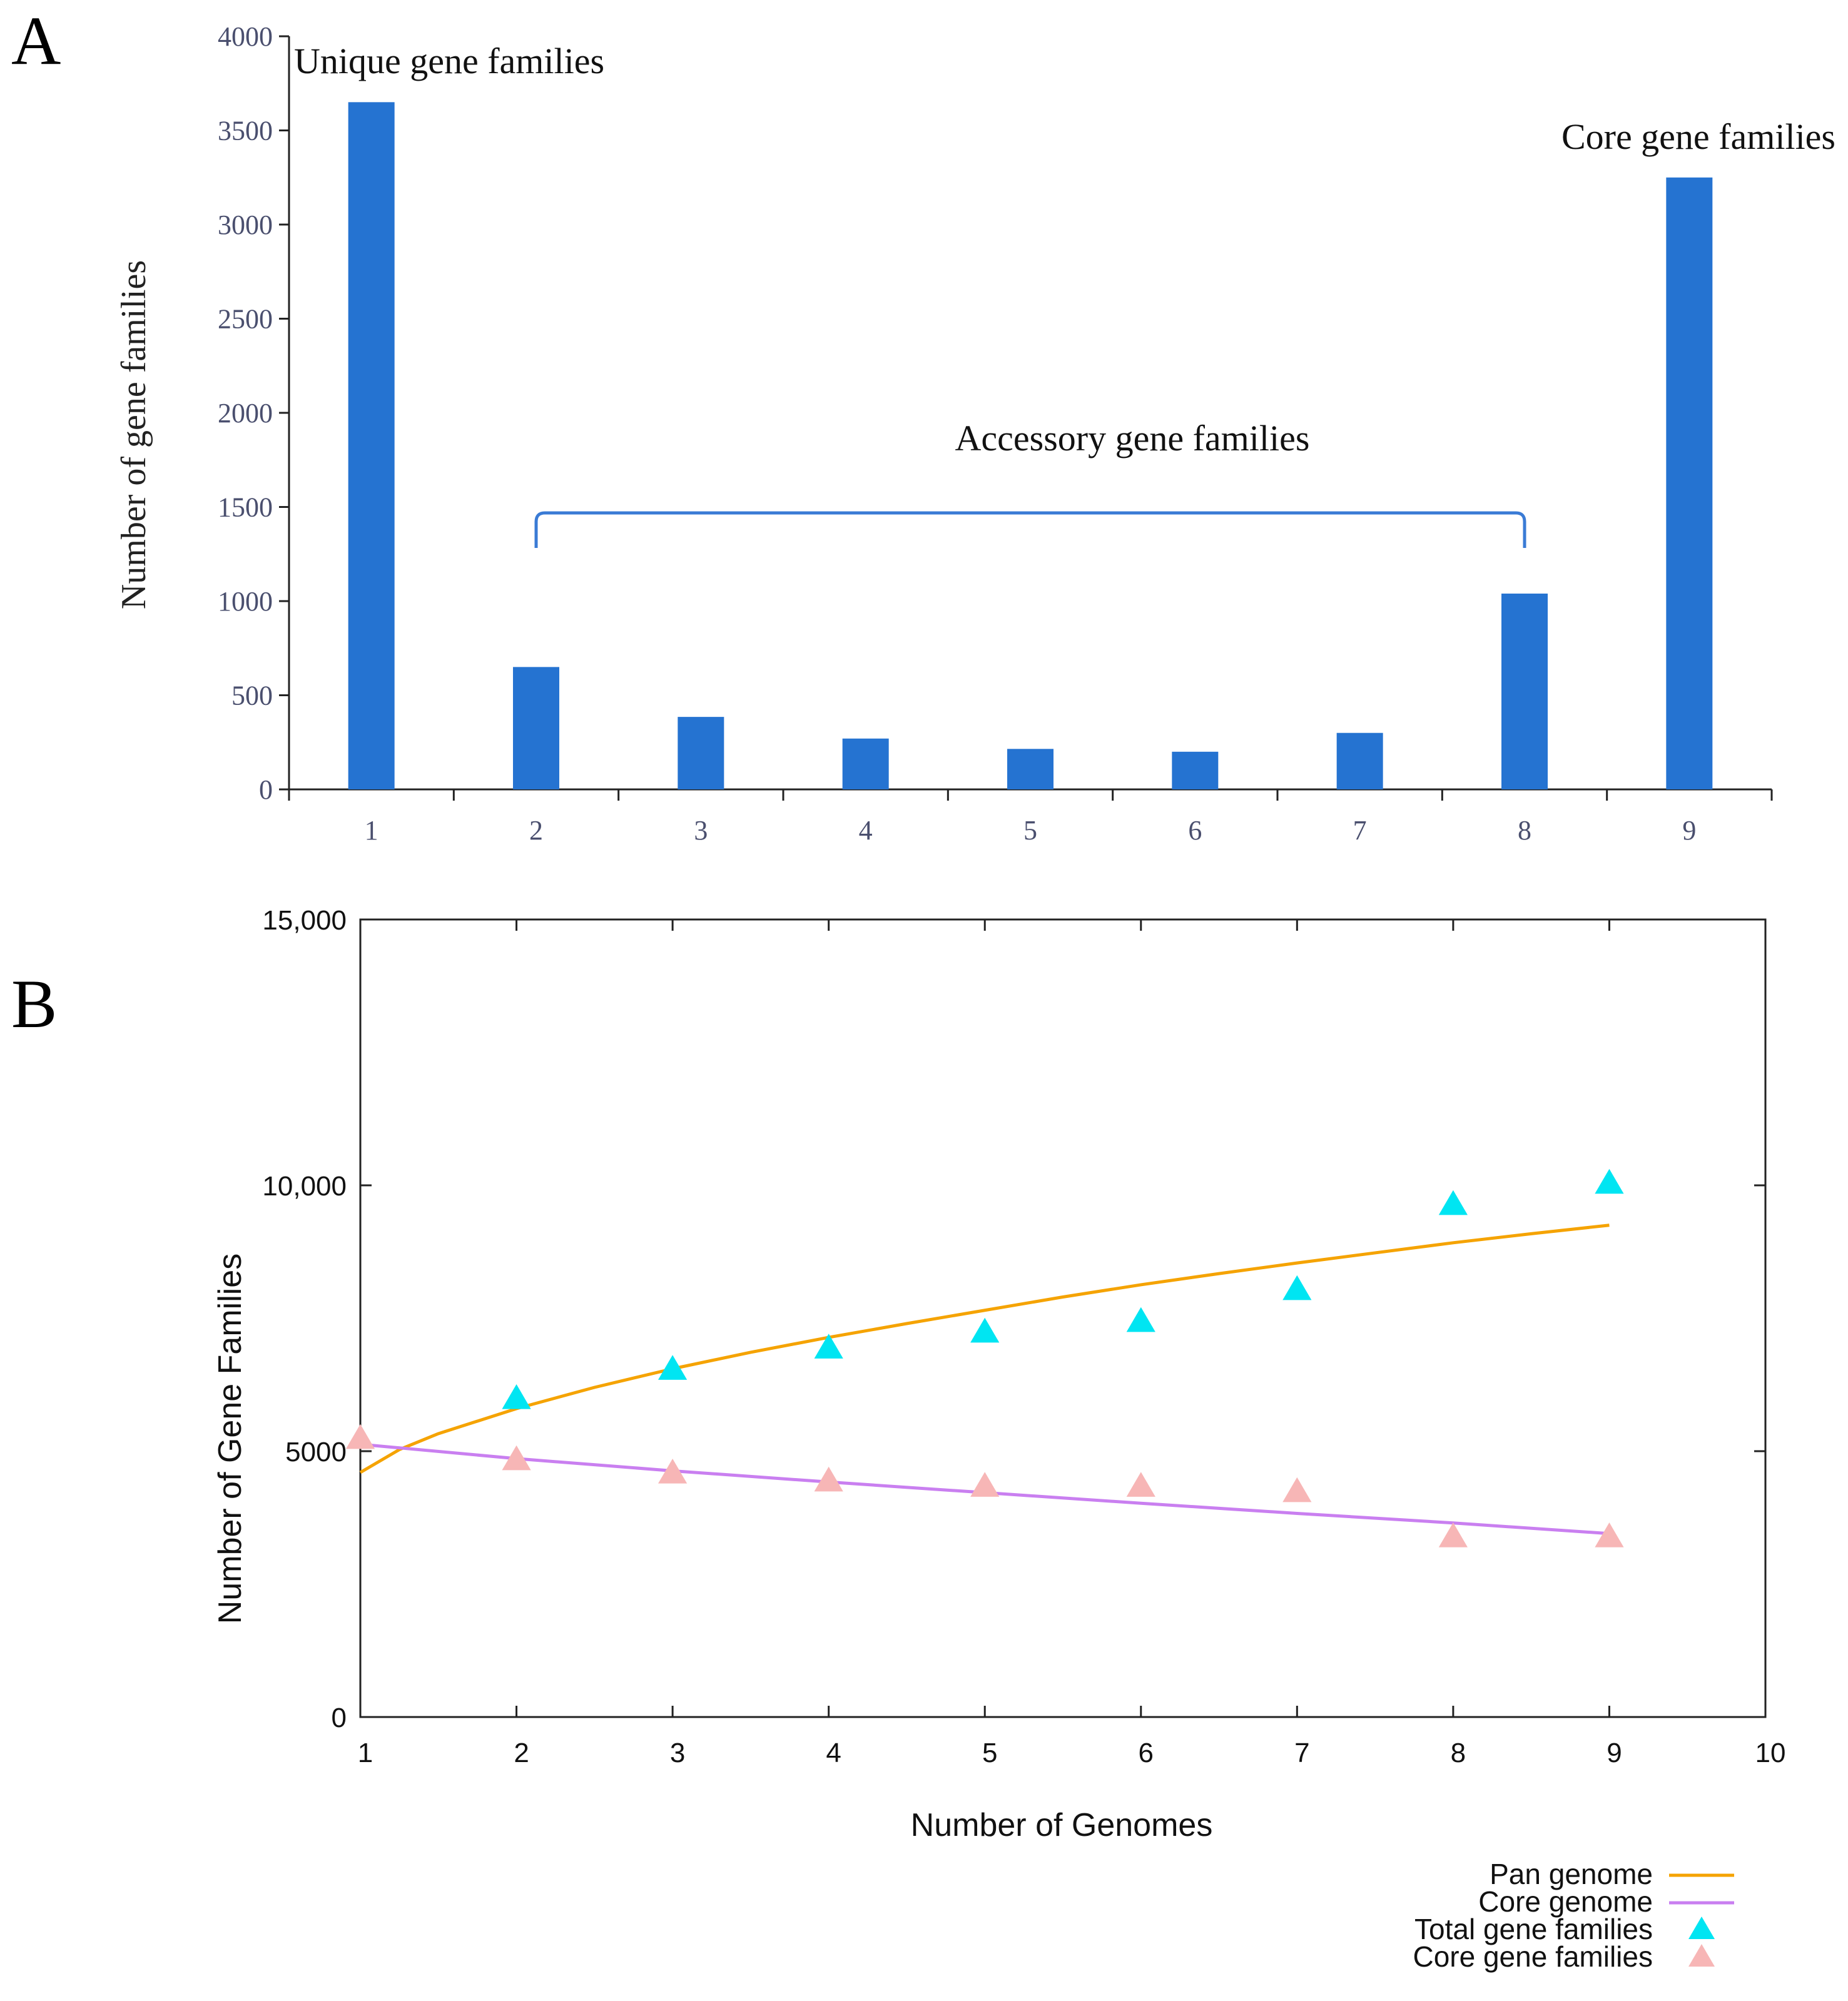 The image size is (1848, 2001). I want to click on chart-a-y-tick-label: 0, so click(266, 789).